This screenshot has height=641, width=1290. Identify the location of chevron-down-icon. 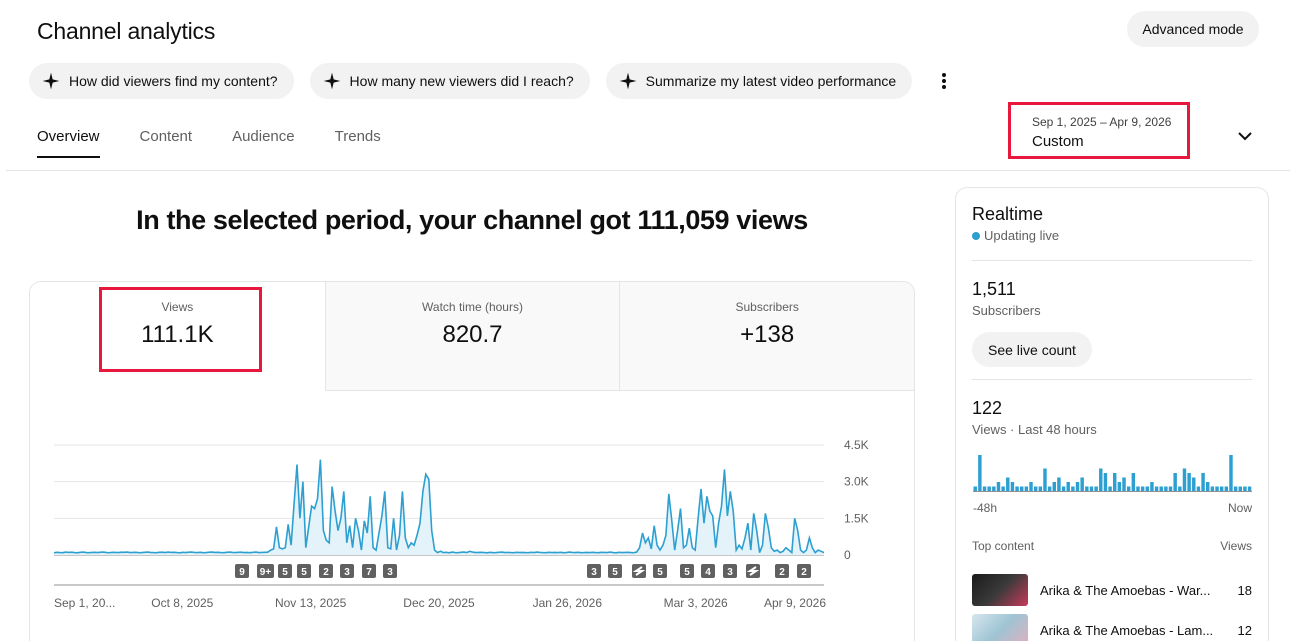
(1245, 136).